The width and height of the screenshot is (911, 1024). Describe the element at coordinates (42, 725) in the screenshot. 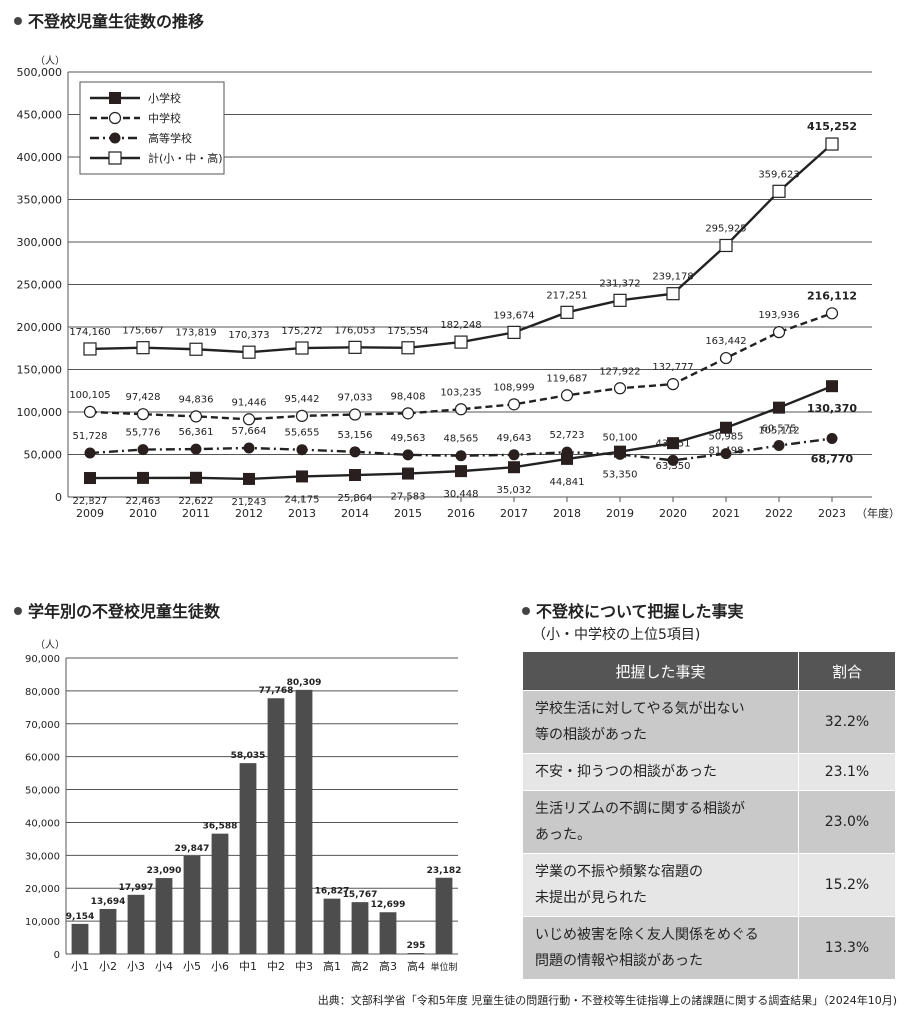

I see `y-tick-label: 70,000` at that location.